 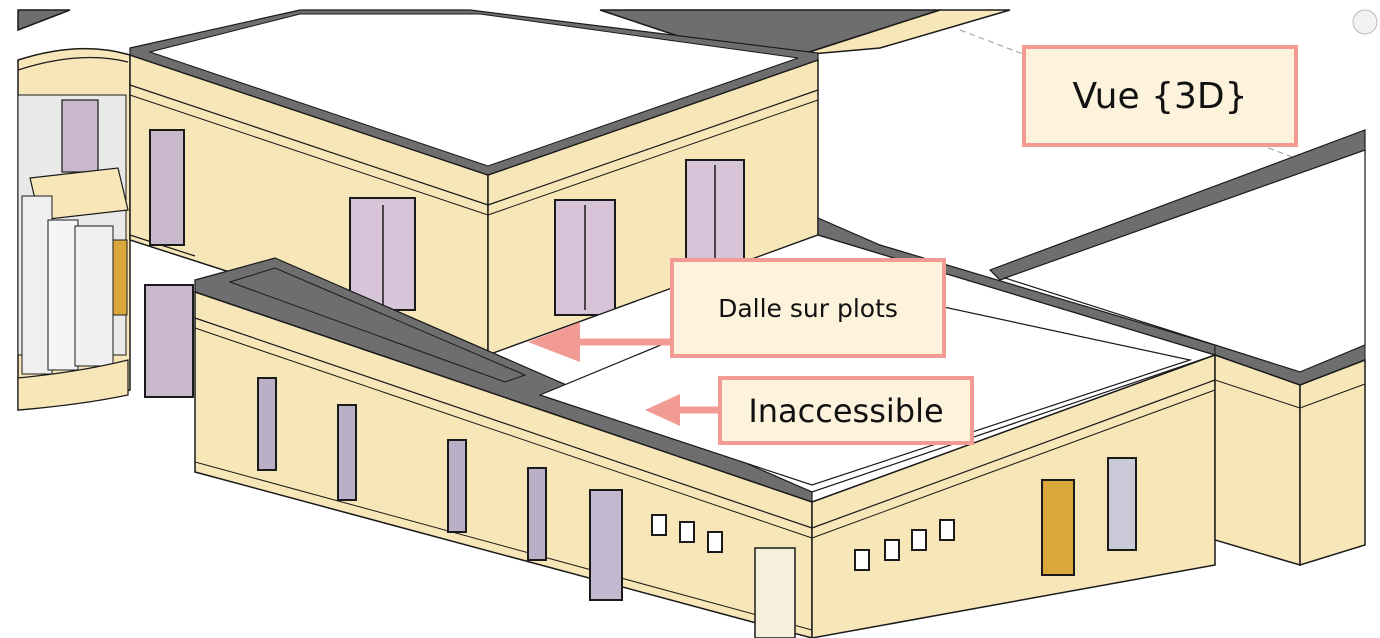 I want to click on roof-label-text: Inaccessible, so click(x=846, y=410).